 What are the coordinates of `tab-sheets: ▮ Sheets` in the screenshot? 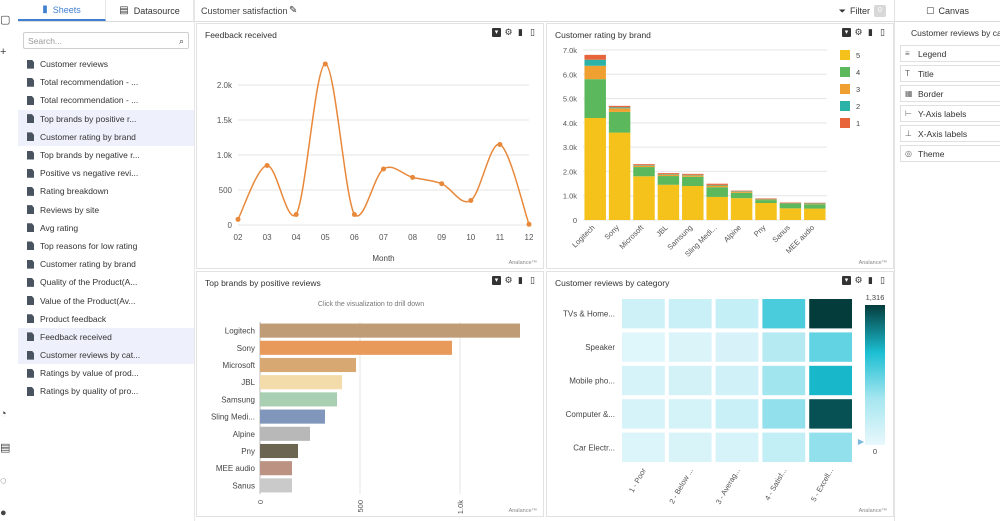 It's located at (62, 10).